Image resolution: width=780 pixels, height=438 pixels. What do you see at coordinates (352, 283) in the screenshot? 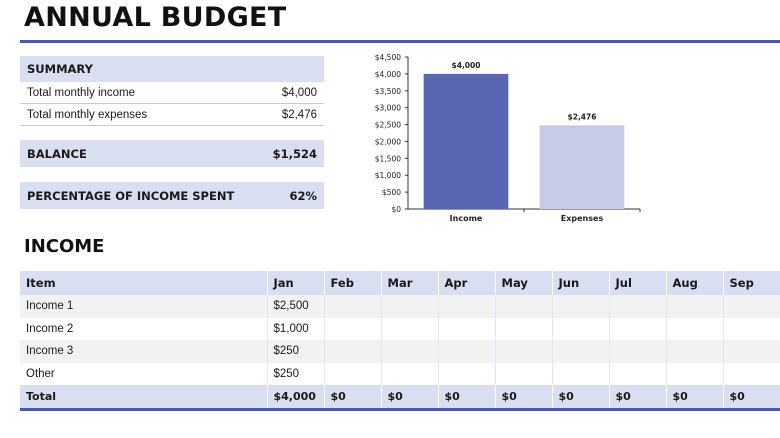
I see `column-header-feb: Feb` at bounding box center [352, 283].